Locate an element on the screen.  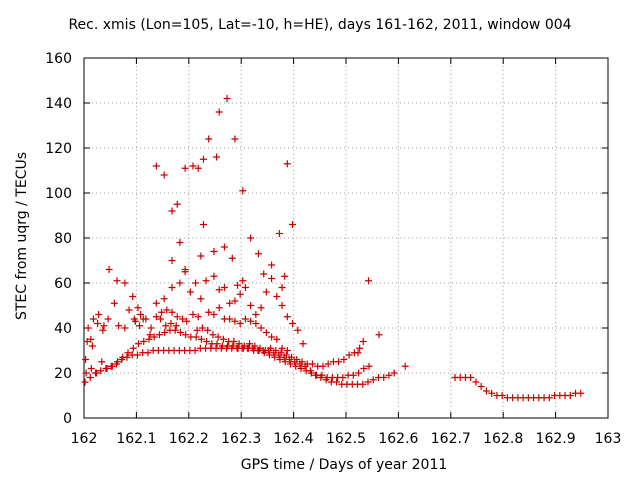
y-tick-label: 20 is located at coordinates (63, 374).